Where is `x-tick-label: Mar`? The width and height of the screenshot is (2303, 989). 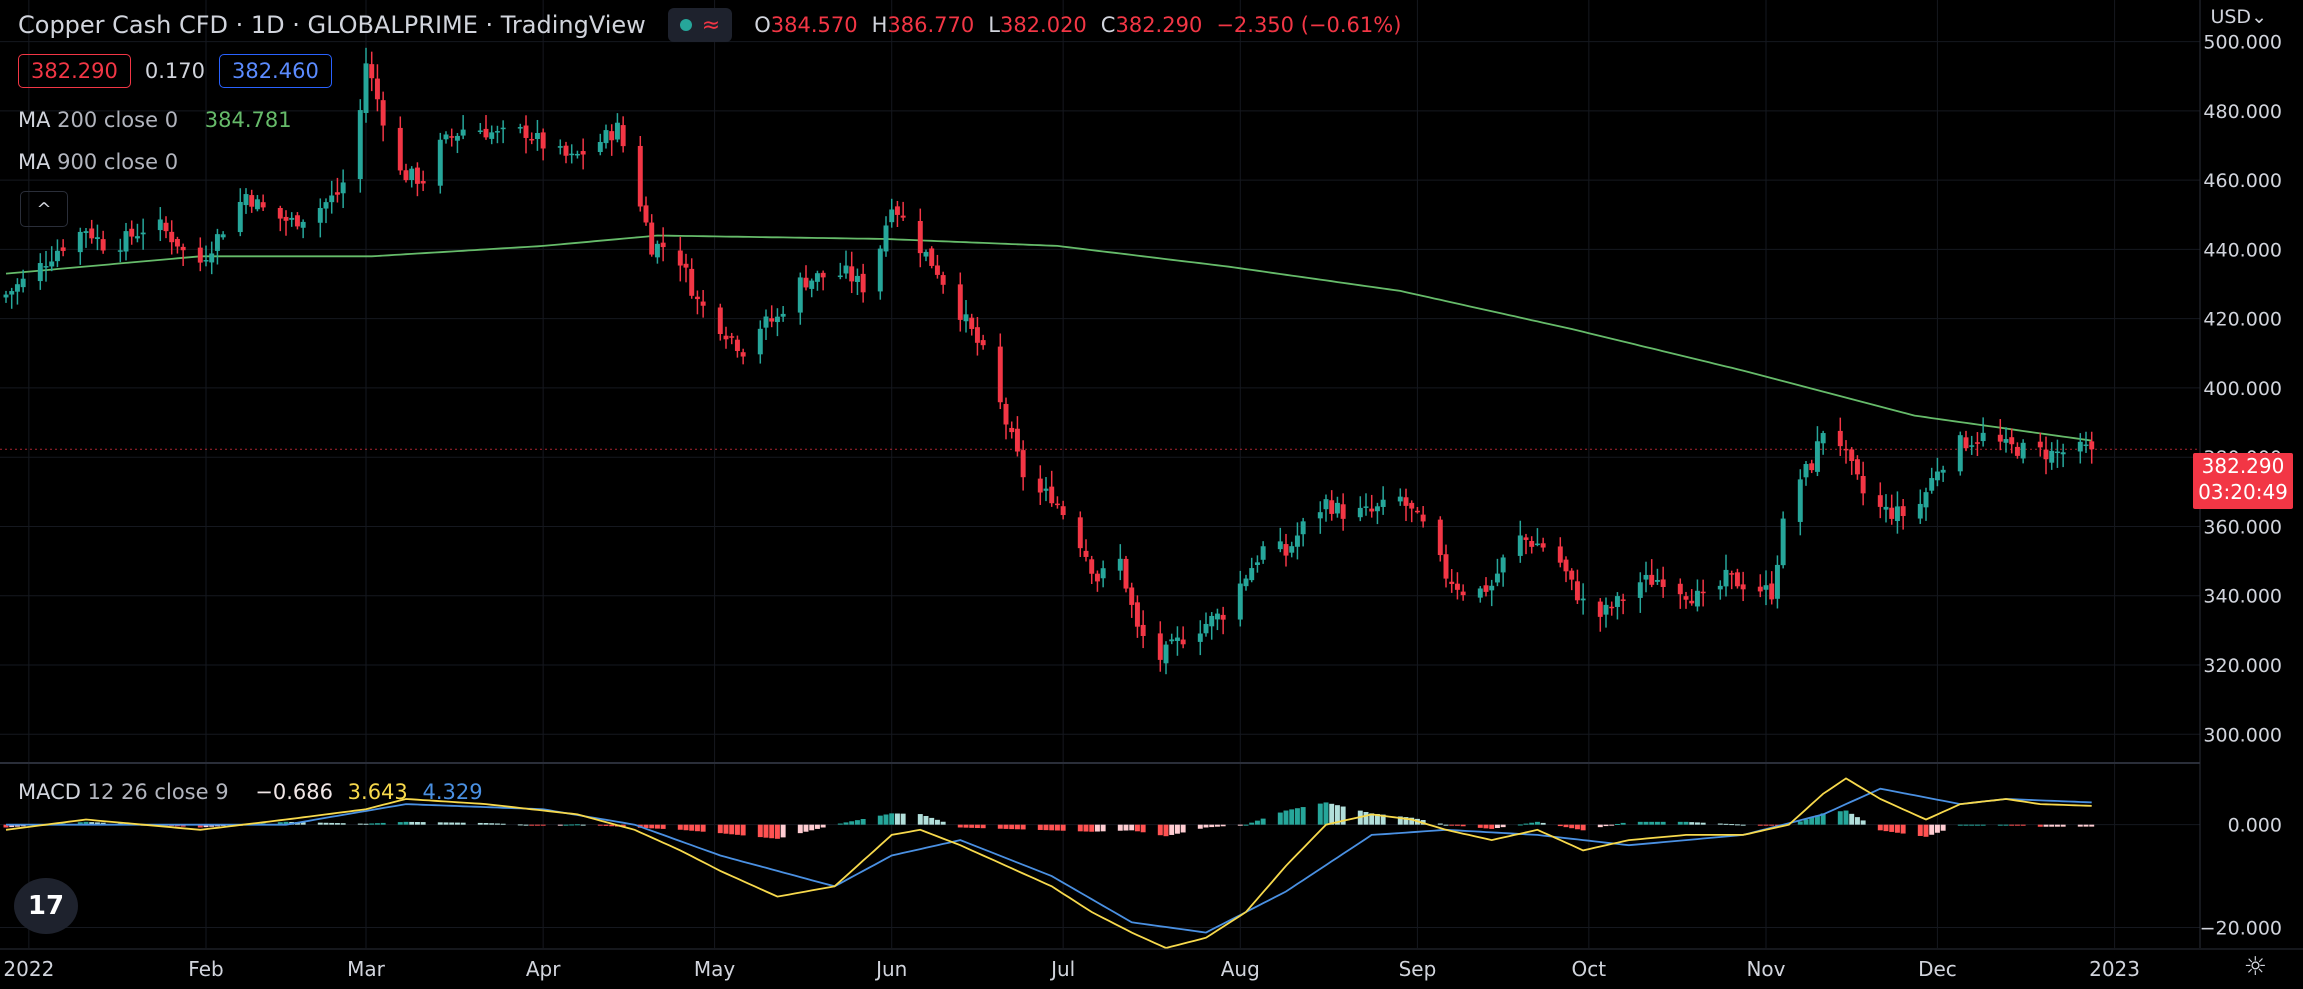 x-tick-label: Mar is located at coordinates (366, 969).